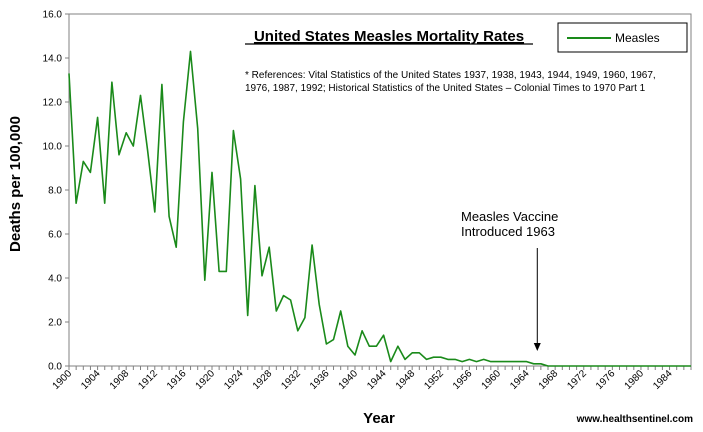  I want to click on x-tick-label: 1976, so click(606, 380).